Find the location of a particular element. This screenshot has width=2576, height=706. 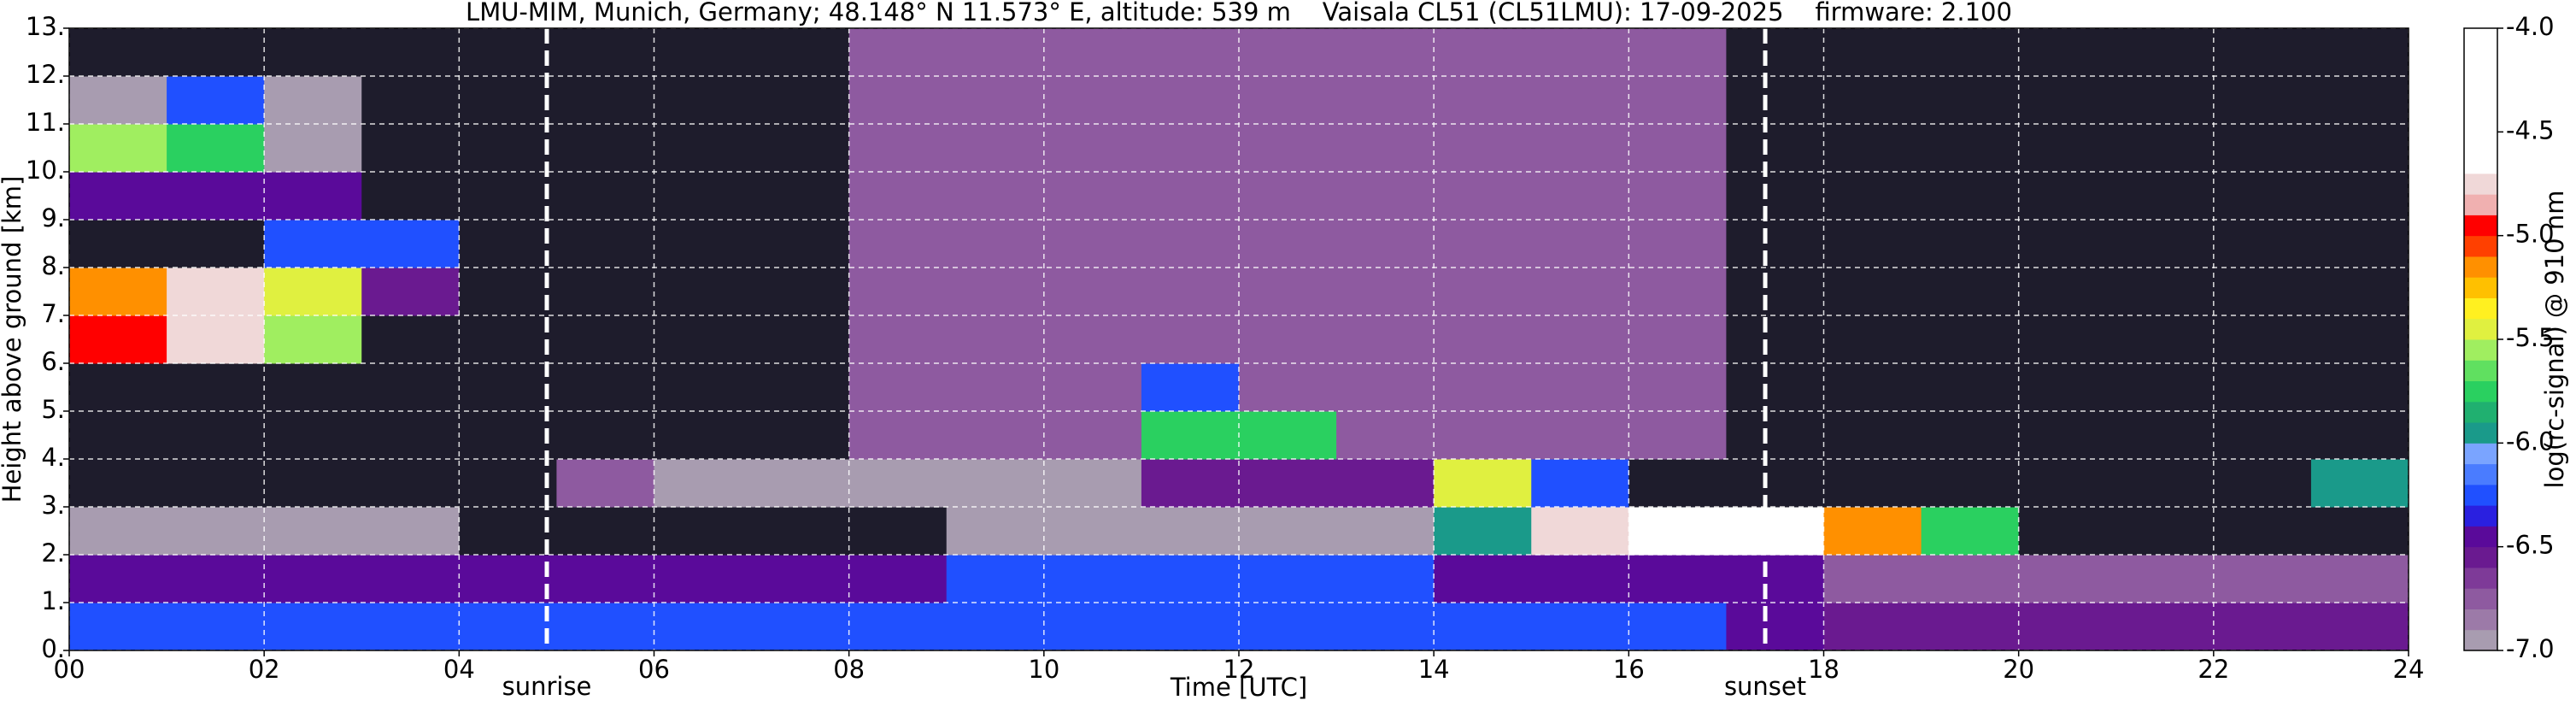

y-tick-label: 3. is located at coordinates (53, 505).